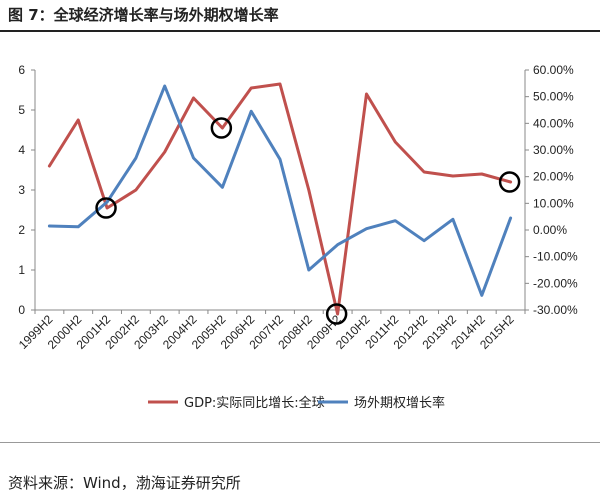 Image resolution: width=600 pixels, height=503 pixels. Describe the element at coordinates (21, 270) in the screenshot. I see `left-tick-label: 1` at that location.